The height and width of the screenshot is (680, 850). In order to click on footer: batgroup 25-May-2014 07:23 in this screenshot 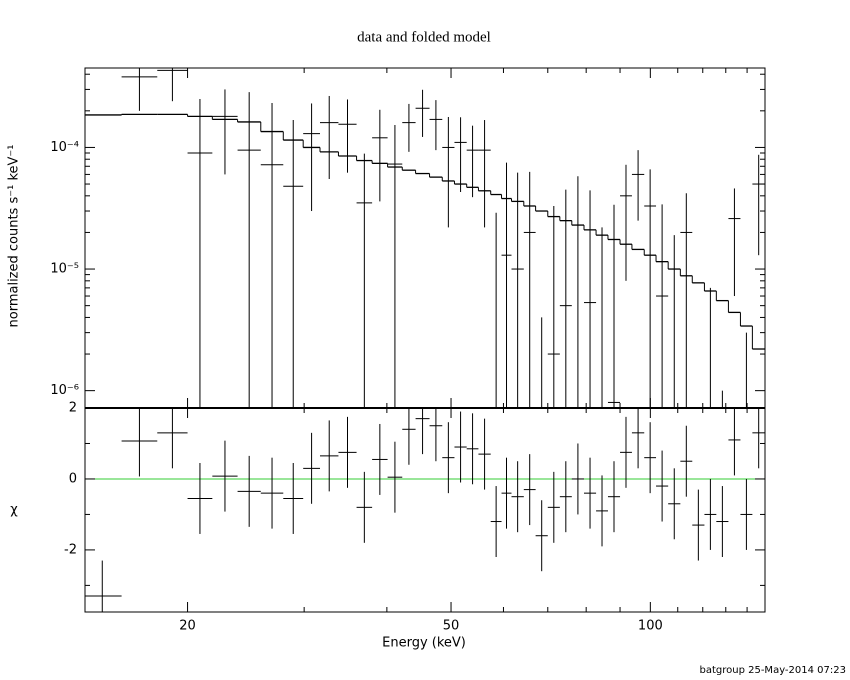, I will do `click(772, 670)`.